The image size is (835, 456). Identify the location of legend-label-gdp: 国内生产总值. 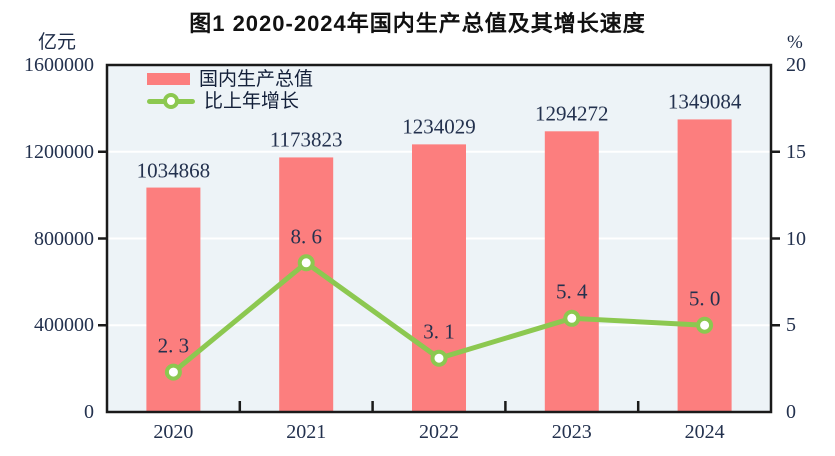
(256, 79).